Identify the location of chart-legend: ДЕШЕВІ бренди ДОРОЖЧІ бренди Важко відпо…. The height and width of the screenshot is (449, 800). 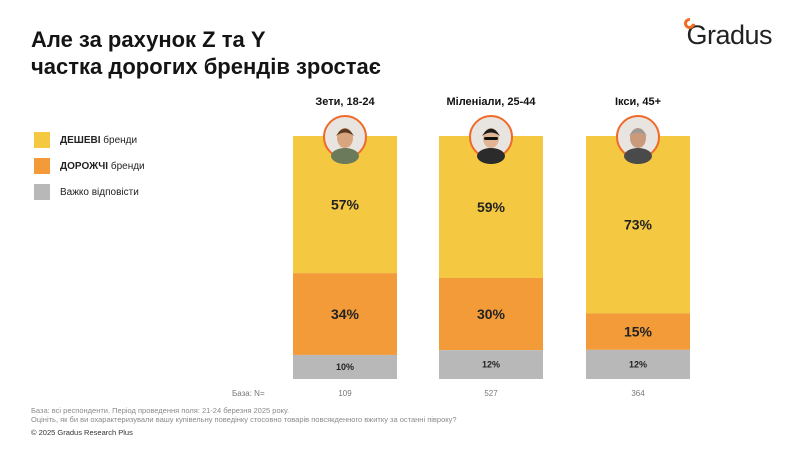
(89, 171).